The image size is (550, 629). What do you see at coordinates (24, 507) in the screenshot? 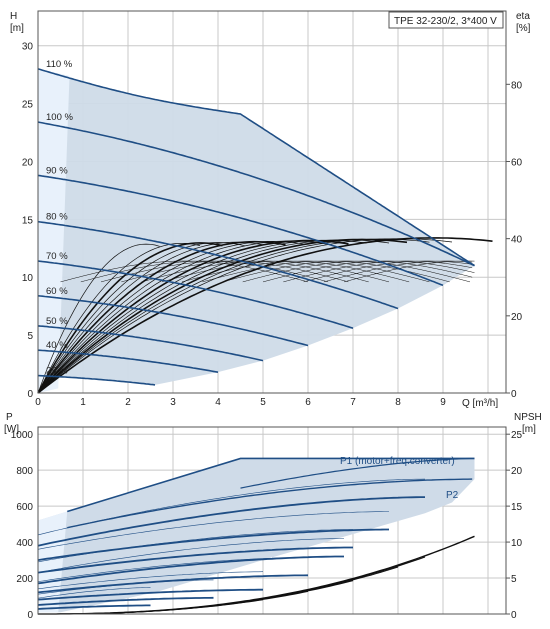
I see `bottom-y-tick-label: 600` at bounding box center [24, 507].